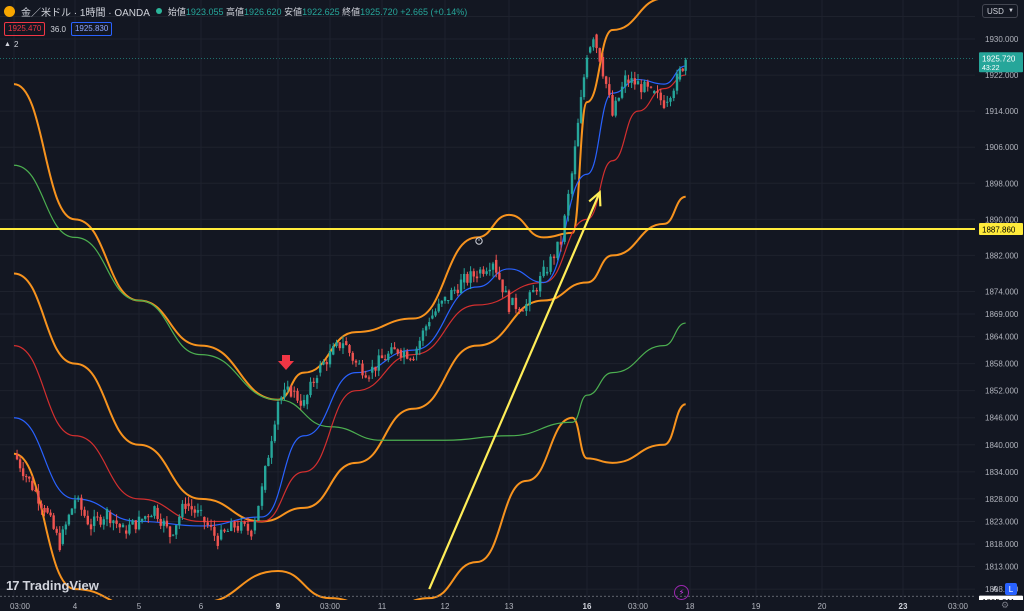  Describe the element at coordinates (1005, 605) in the screenshot. I see `gear-icon: ⚙` at that location.